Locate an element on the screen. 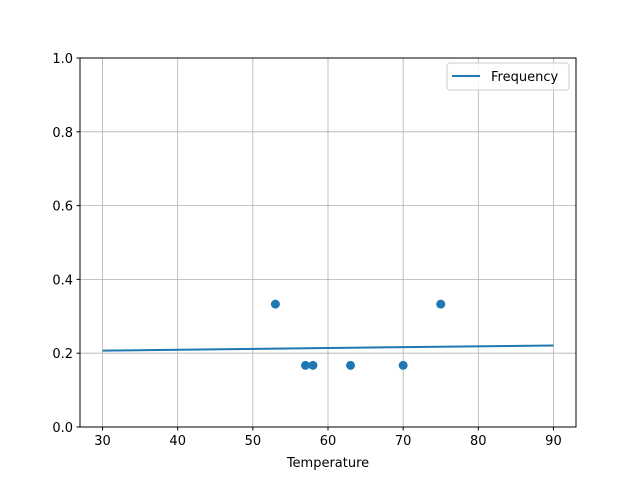  y-tick-label: 0.2 is located at coordinates (62, 354).